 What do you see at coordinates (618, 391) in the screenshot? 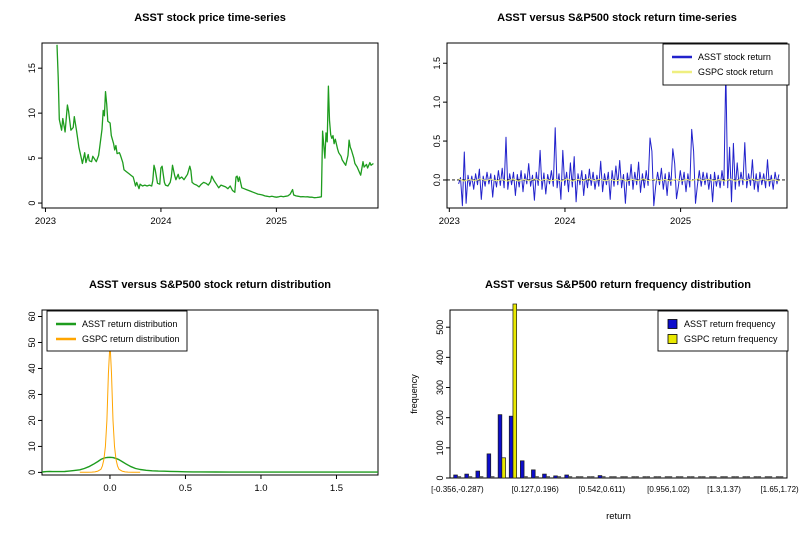
I see `bars` at bounding box center [618, 391].